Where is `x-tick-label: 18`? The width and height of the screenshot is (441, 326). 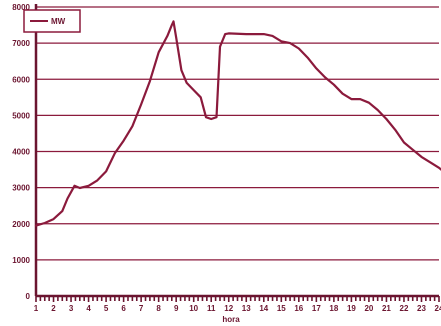 x-tick-label: 18 is located at coordinates (333, 308).